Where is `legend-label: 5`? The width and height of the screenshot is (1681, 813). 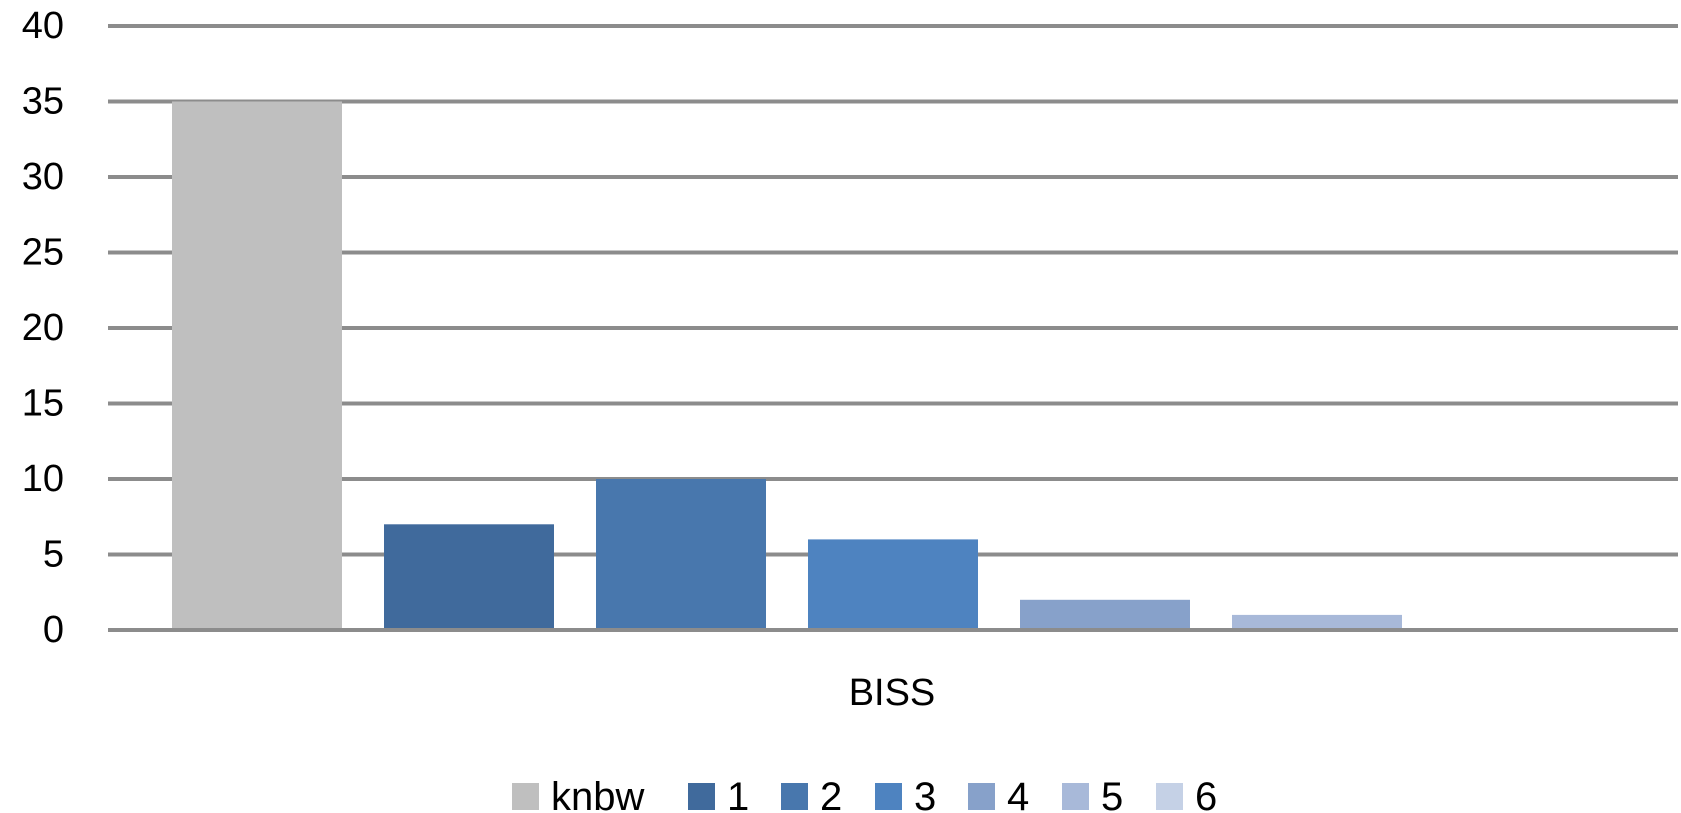 legend-label: 5 is located at coordinates (1112, 794).